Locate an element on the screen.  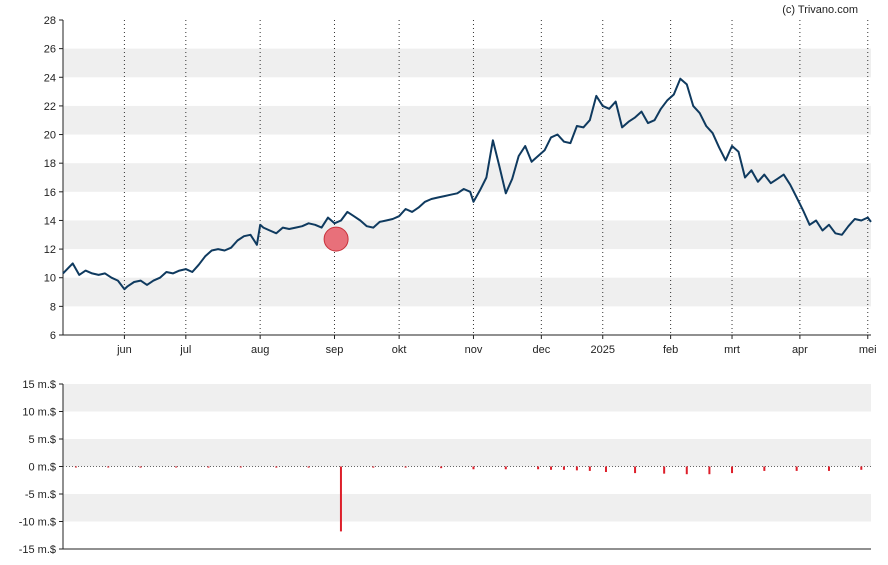
event-marker is located at coordinates (336, 239).